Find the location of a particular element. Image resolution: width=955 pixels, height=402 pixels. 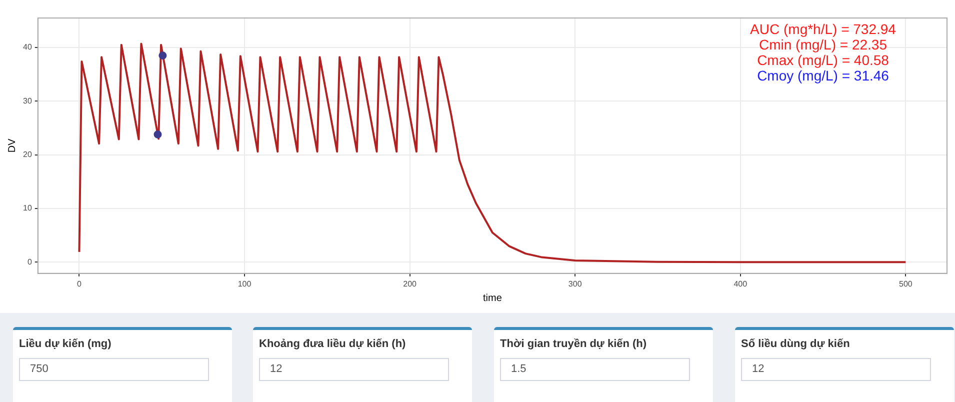

x-tick-label: 500 is located at coordinates (905, 283).